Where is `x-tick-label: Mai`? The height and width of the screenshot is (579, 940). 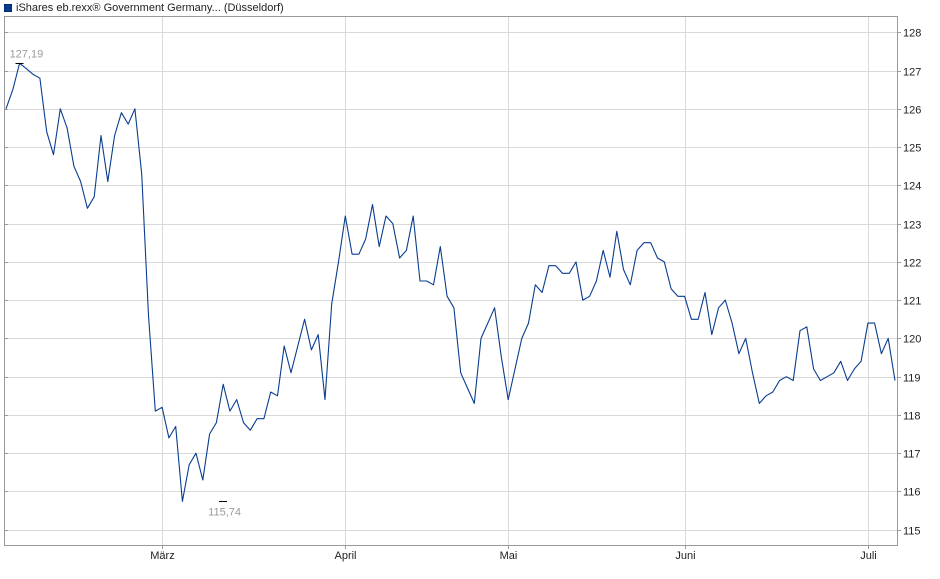
x-tick-label: Mai is located at coordinates (509, 556).